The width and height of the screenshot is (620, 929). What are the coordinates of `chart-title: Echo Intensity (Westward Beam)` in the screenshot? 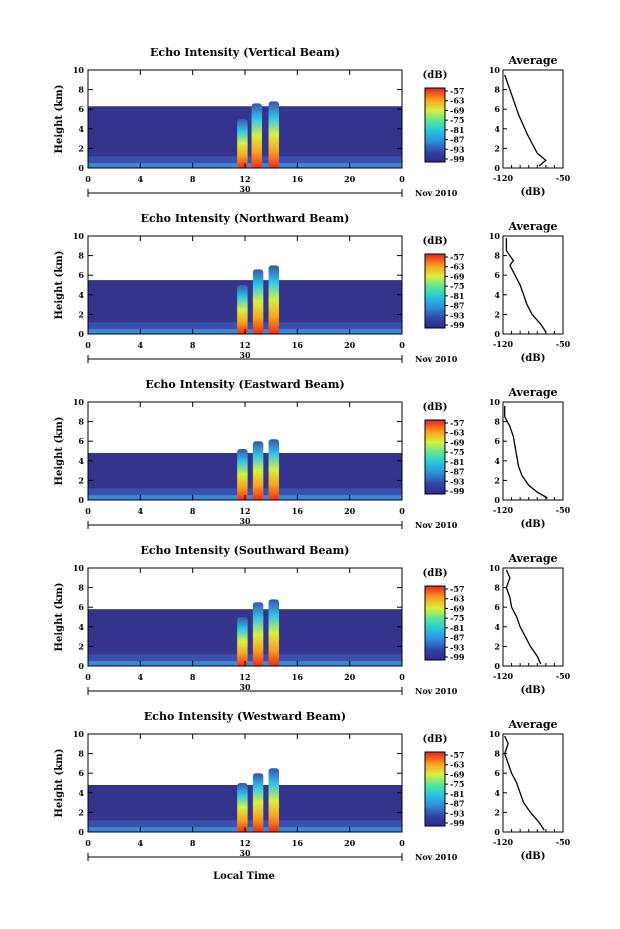 It's located at (245, 716).